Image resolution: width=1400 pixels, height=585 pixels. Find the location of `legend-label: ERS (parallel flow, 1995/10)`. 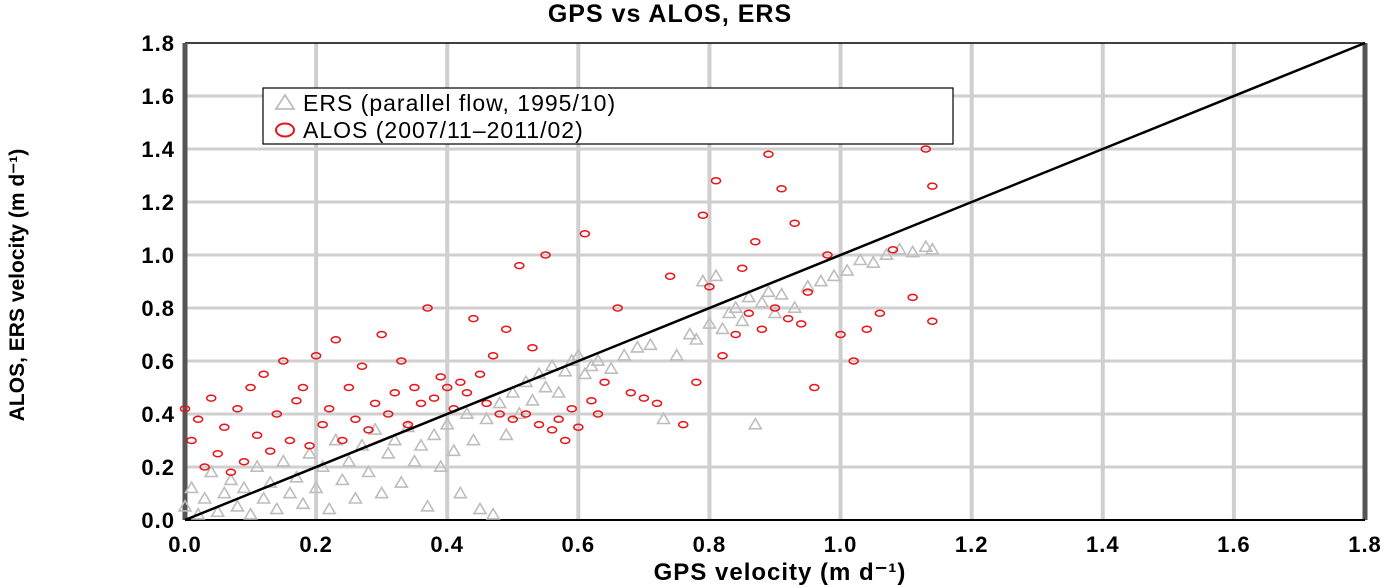

legend-label: ERS (parallel flow, 1995/10) is located at coordinates (459, 103).